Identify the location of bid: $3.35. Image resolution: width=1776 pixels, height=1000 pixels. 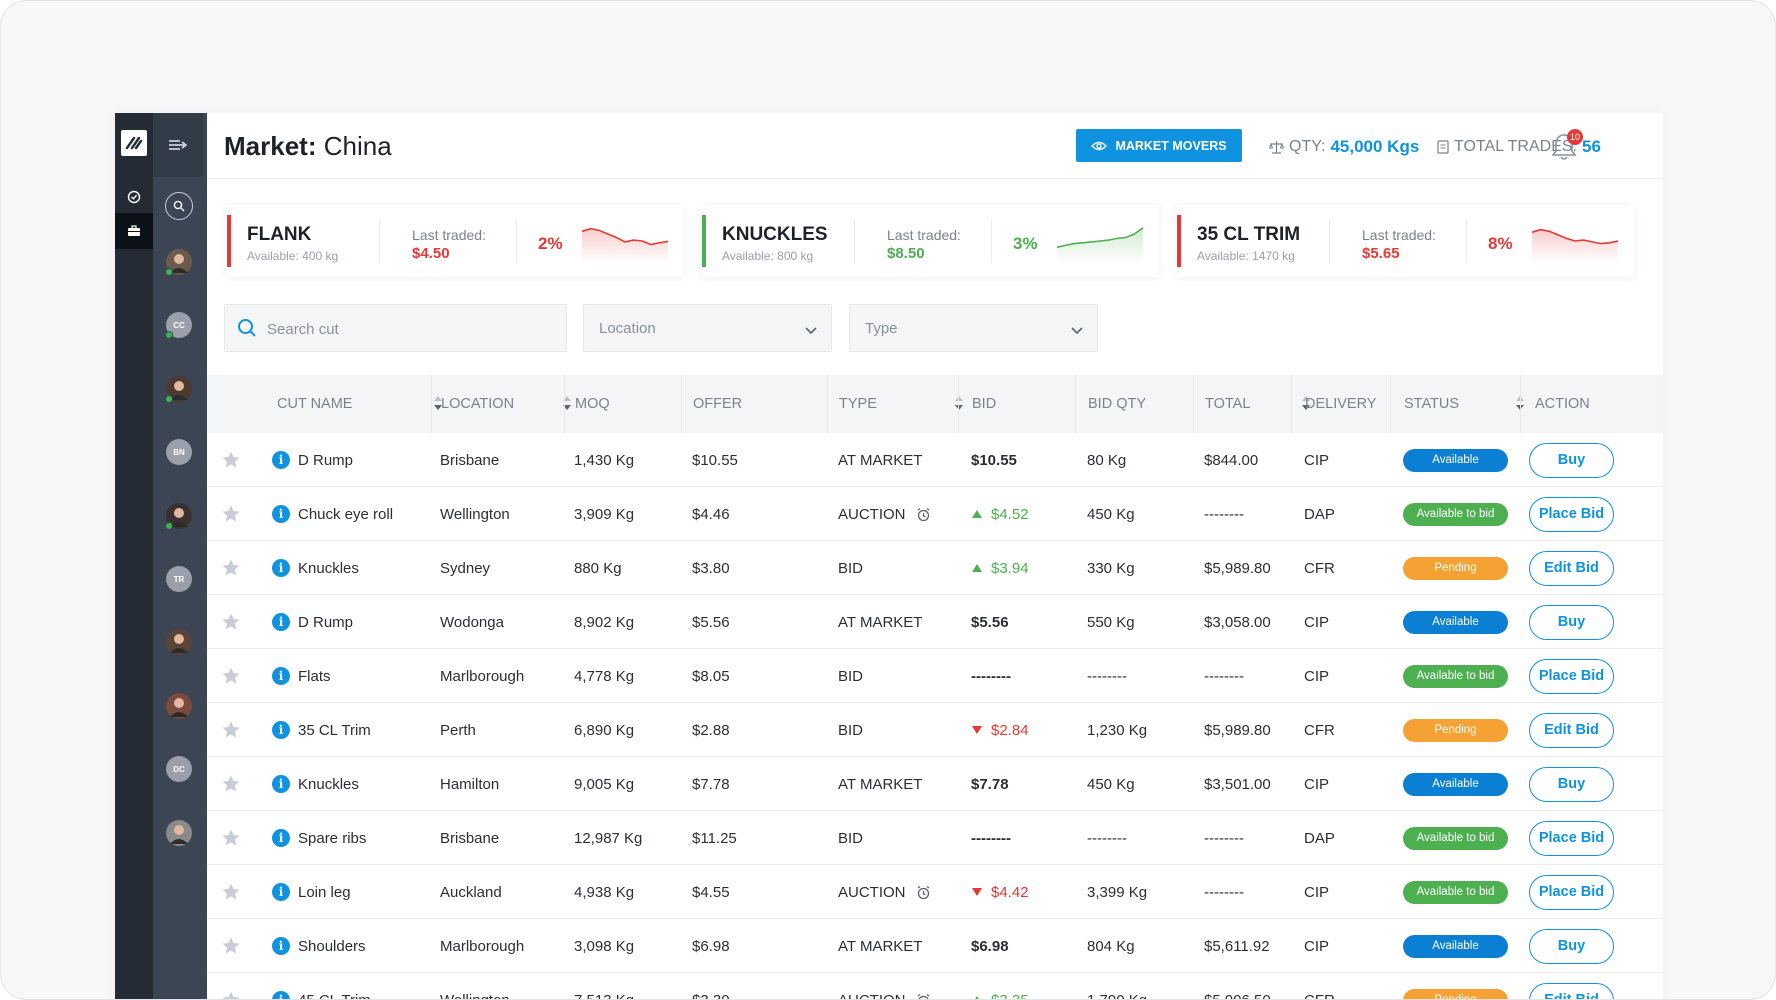
(1000, 986).